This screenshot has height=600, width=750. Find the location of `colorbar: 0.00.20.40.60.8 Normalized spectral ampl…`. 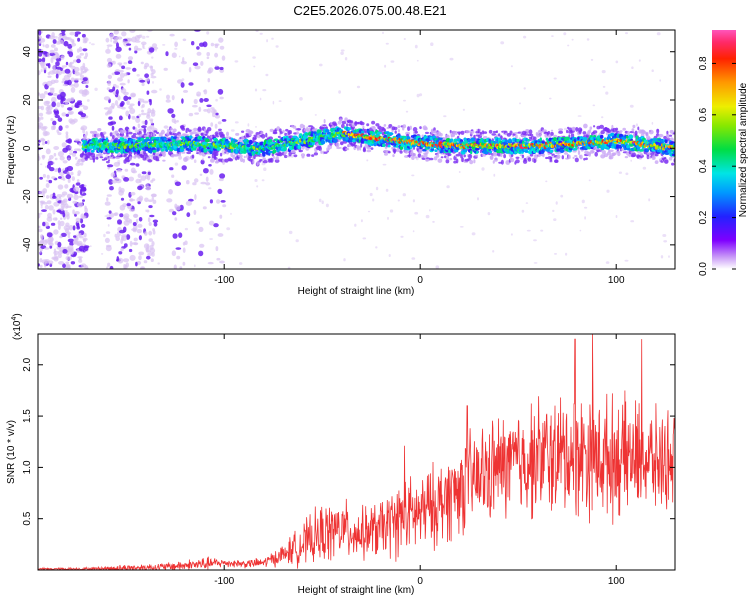

colorbar: 0.00.20.40.60.8 Normalized spectral ampl… is located at coordinates (723, 153).